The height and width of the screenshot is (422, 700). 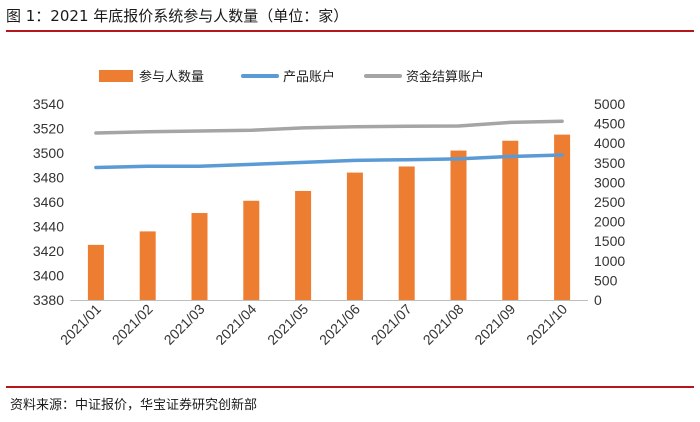 What do you see at coordinates (329, 144) in the screenshot?
I see `line-series` at bounding box center [329, 144].